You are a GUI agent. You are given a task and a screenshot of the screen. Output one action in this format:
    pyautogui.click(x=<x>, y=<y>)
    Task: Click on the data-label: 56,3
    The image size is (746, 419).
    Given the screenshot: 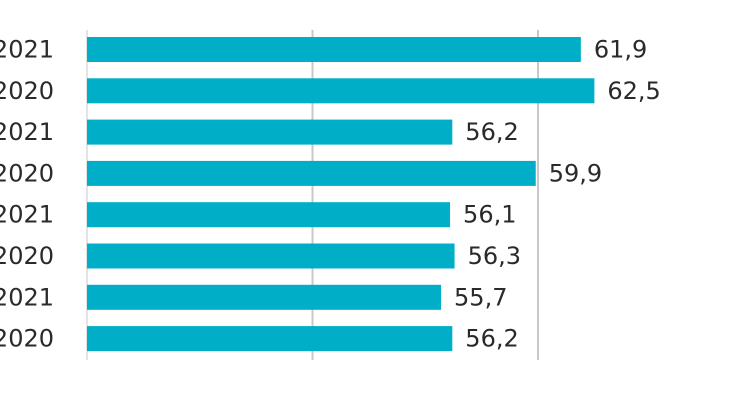 What is the action you would take?
    pyautogui.click(x=494, y=256)
    